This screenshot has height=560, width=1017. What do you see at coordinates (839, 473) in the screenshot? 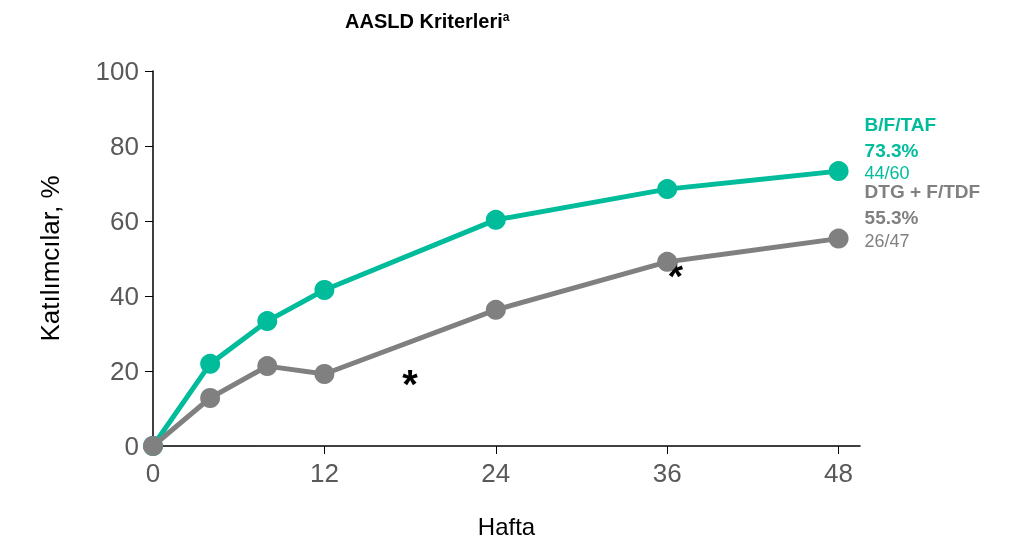
I see `x-tick-label: 48` at bounding box center [839, 473].